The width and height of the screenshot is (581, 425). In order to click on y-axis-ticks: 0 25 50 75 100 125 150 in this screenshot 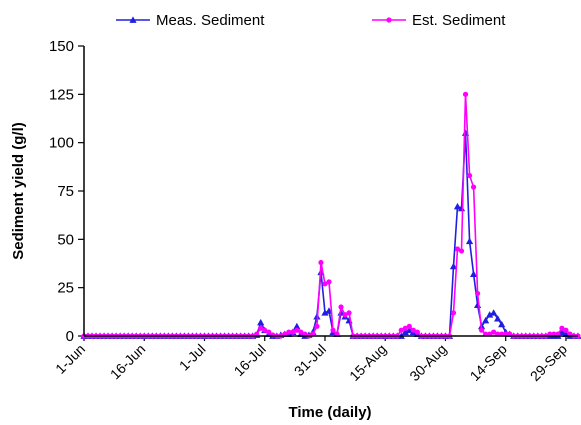, I will do `click(66, 191)`.